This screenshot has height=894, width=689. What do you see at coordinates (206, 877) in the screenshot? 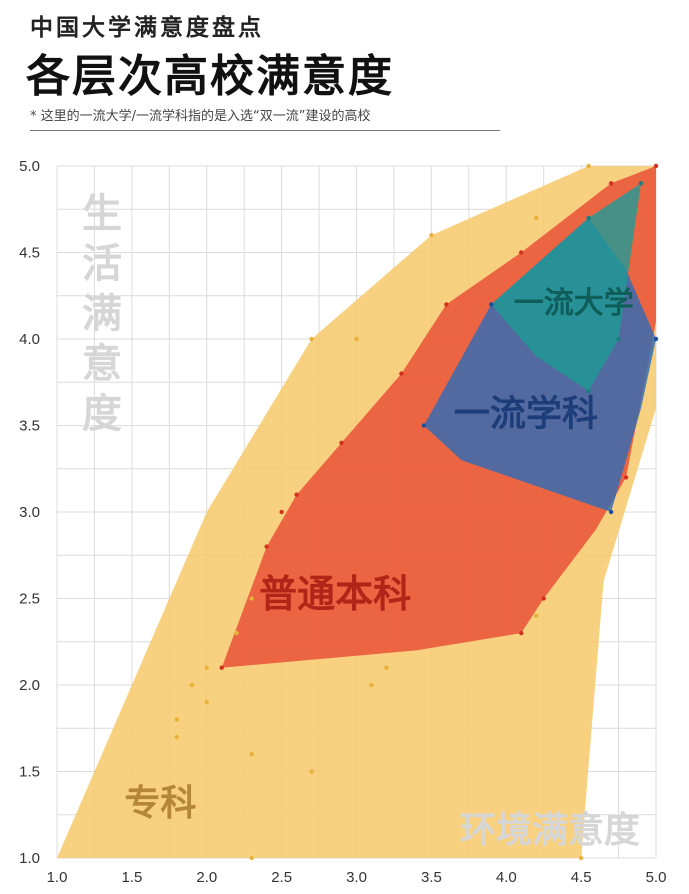
I see `x-tick-label: 2.0` at bounding box center [206, 877].